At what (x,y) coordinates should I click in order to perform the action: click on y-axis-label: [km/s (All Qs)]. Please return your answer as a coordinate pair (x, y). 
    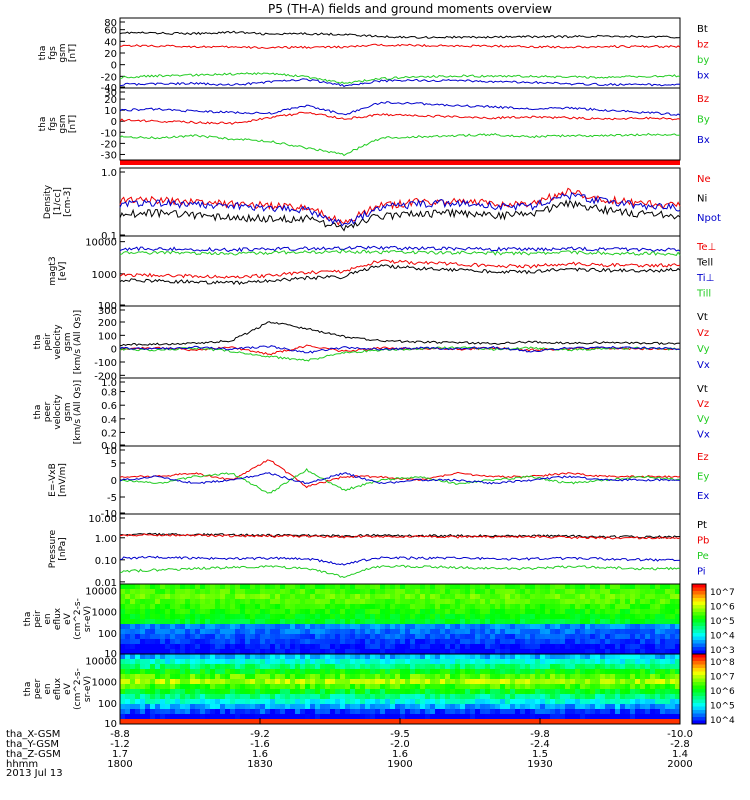
    Looking at the image, I should click on (78, 412).